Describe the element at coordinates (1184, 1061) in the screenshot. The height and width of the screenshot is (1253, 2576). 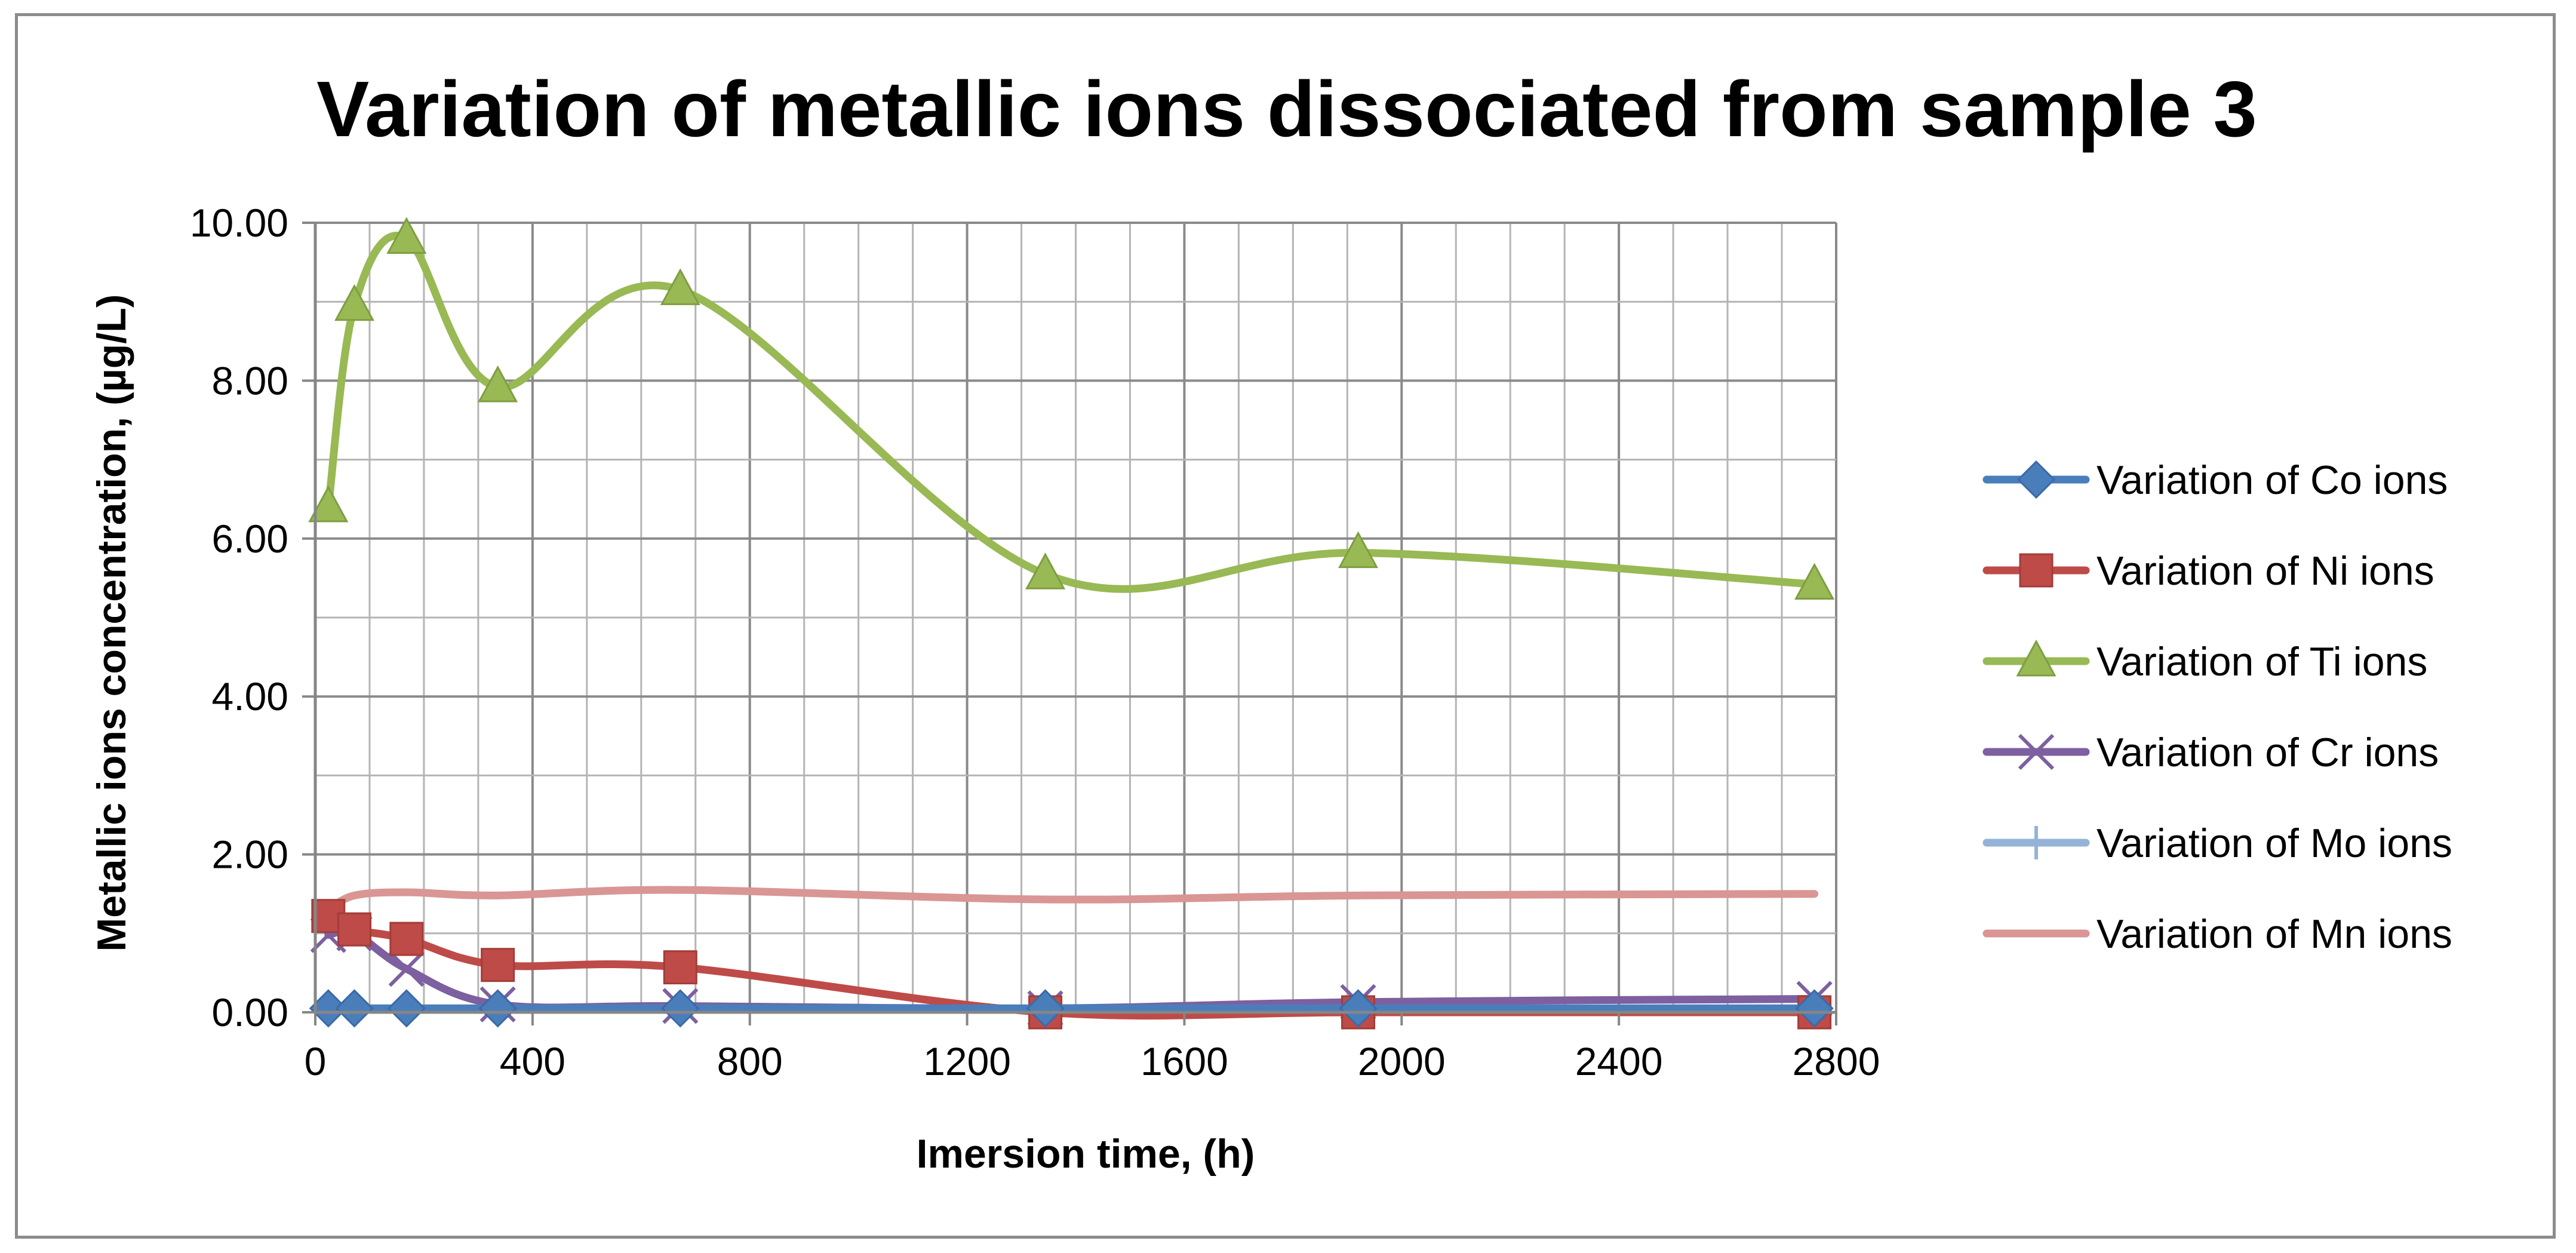
I see `x-tick-label: 1600` at that location.